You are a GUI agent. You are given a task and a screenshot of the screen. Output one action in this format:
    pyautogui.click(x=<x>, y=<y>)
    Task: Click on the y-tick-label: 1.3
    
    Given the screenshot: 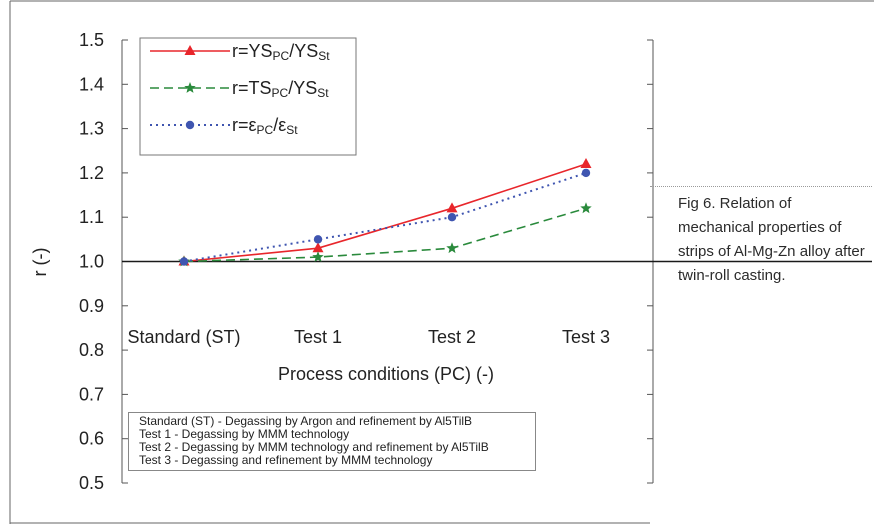 What is the action you would take?
    pyautogui.click(x=91, y=129)
    